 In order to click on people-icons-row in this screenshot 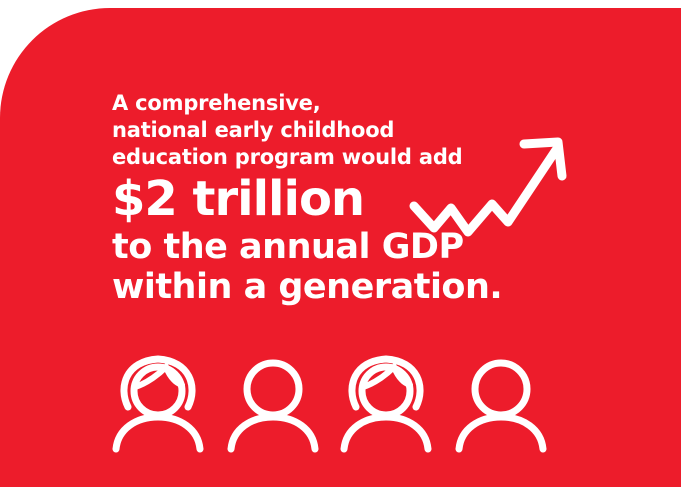, I will do `click(338, 408)`.